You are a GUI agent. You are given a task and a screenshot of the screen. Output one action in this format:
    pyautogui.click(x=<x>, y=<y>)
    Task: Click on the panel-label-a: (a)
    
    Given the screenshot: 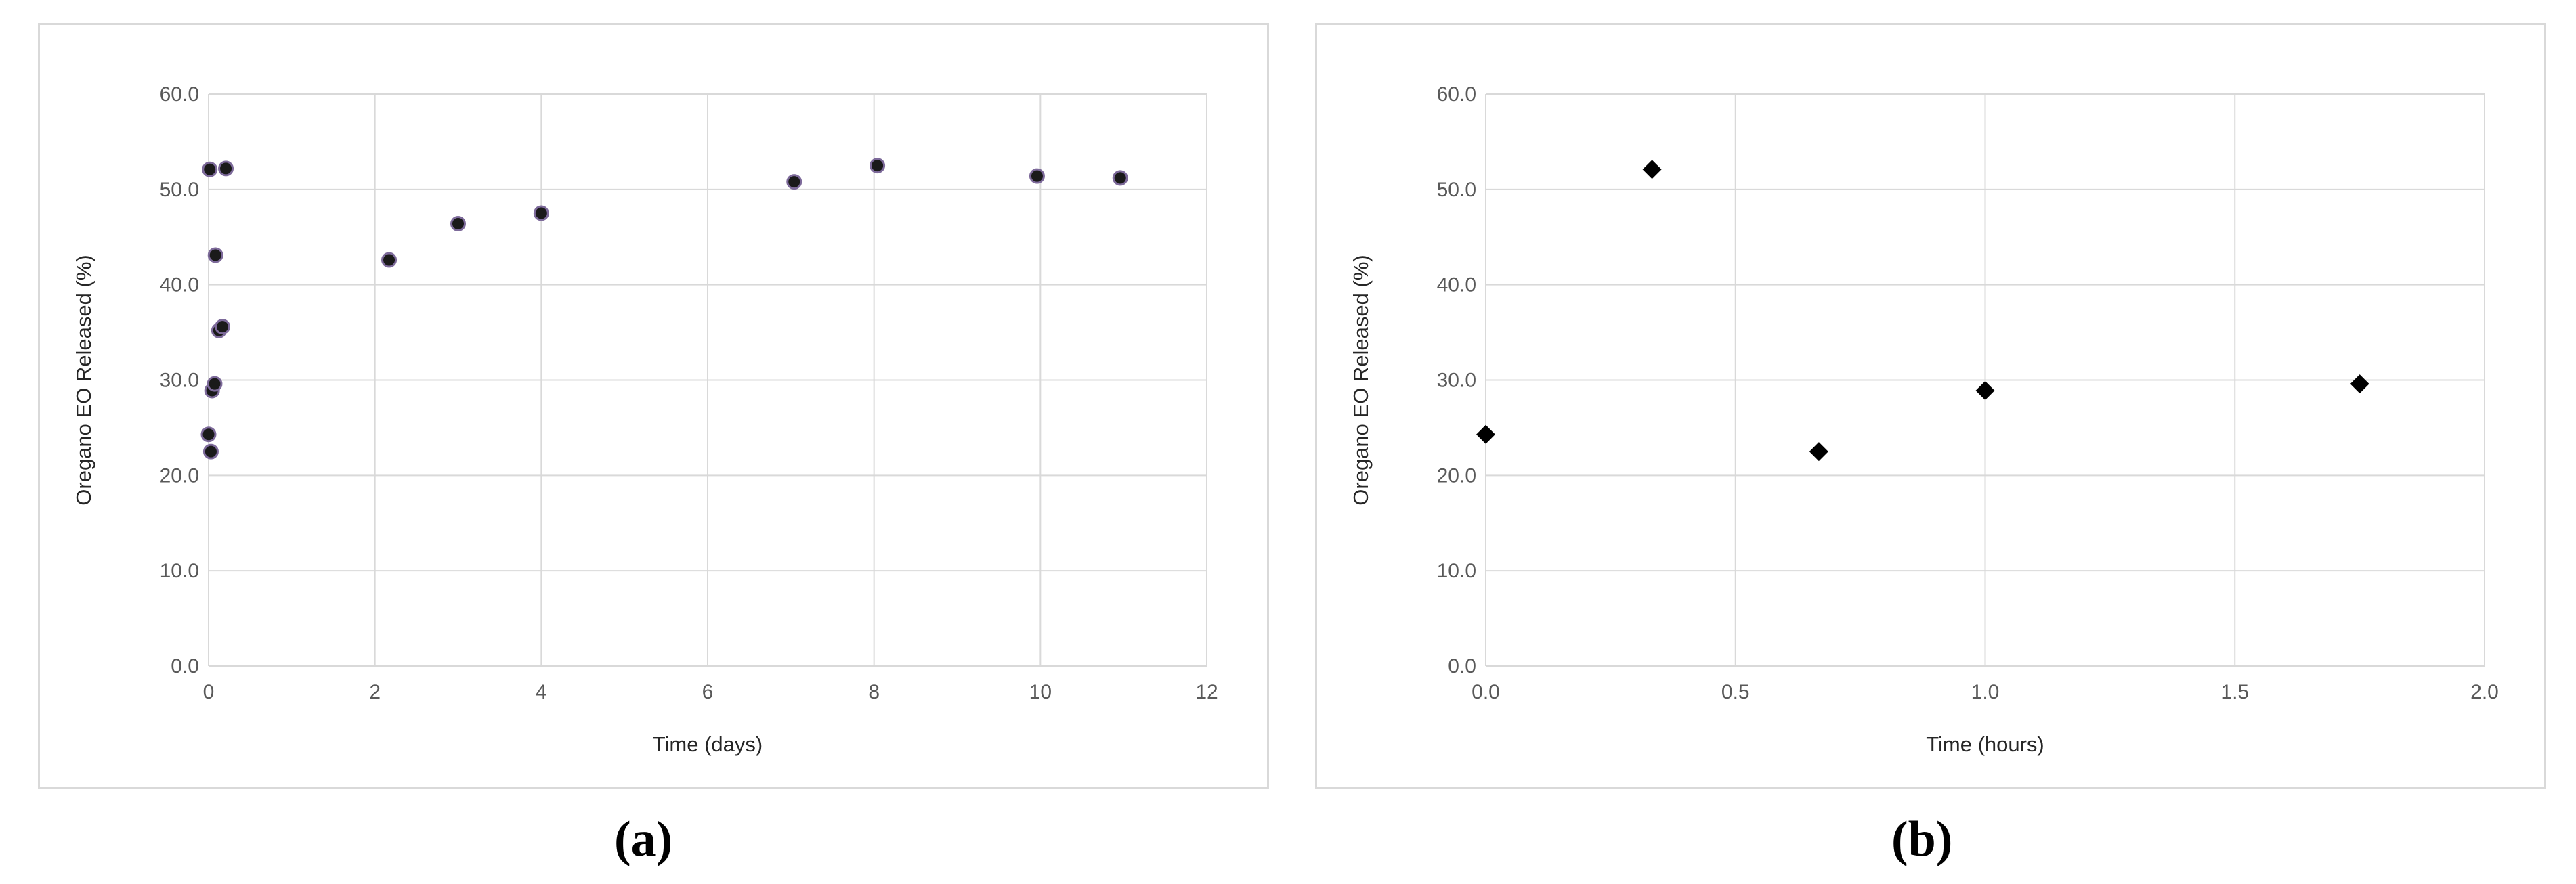 What is the action you would take?
    pyautogui.click(x=643, y=840)
    